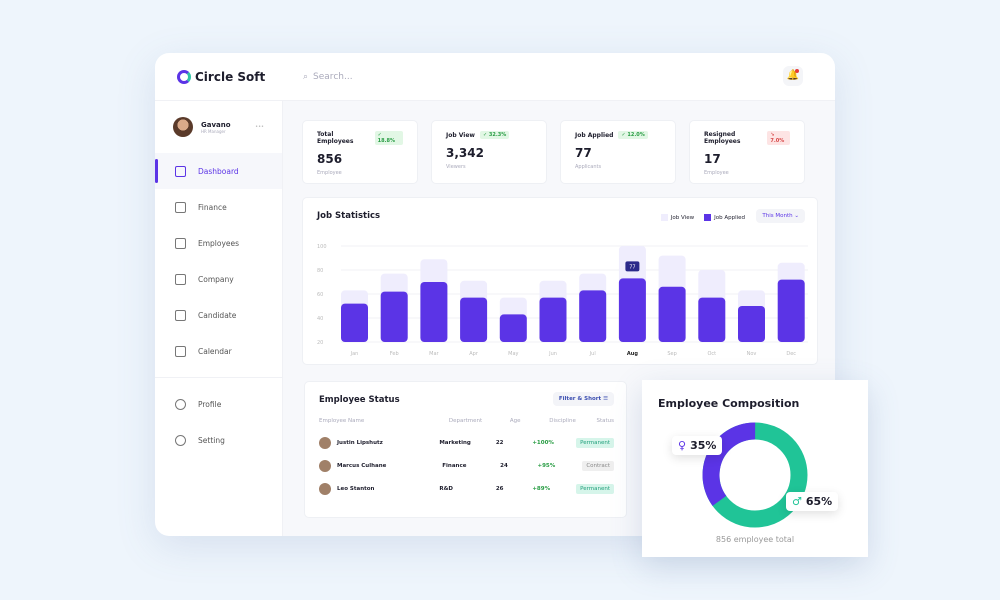 The height and width of the screenshot is (600, 1000). Describe the element at coordinates (180, 207) in the screenshot. I see `finance-icon` at that location.